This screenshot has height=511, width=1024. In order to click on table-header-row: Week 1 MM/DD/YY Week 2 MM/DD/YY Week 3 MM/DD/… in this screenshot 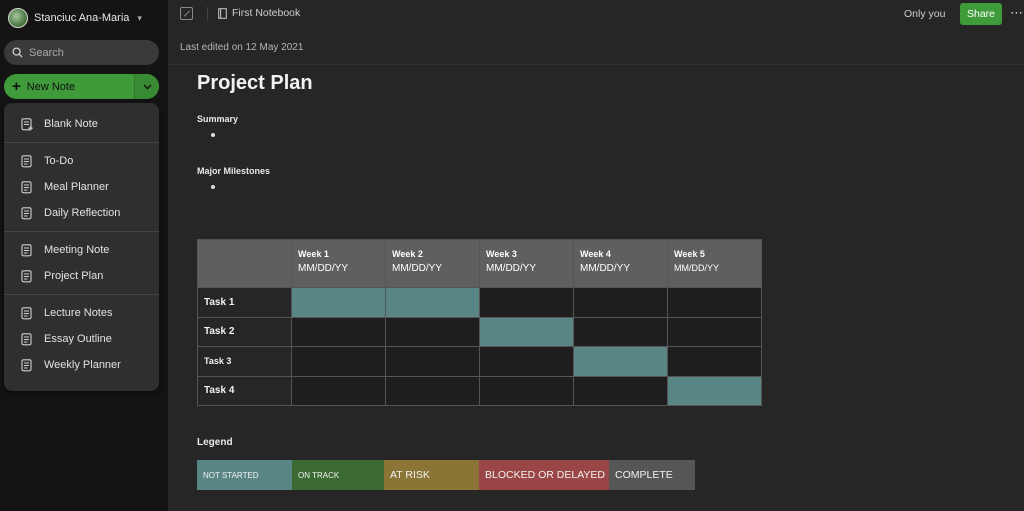, I will do `click(479, 263)`.